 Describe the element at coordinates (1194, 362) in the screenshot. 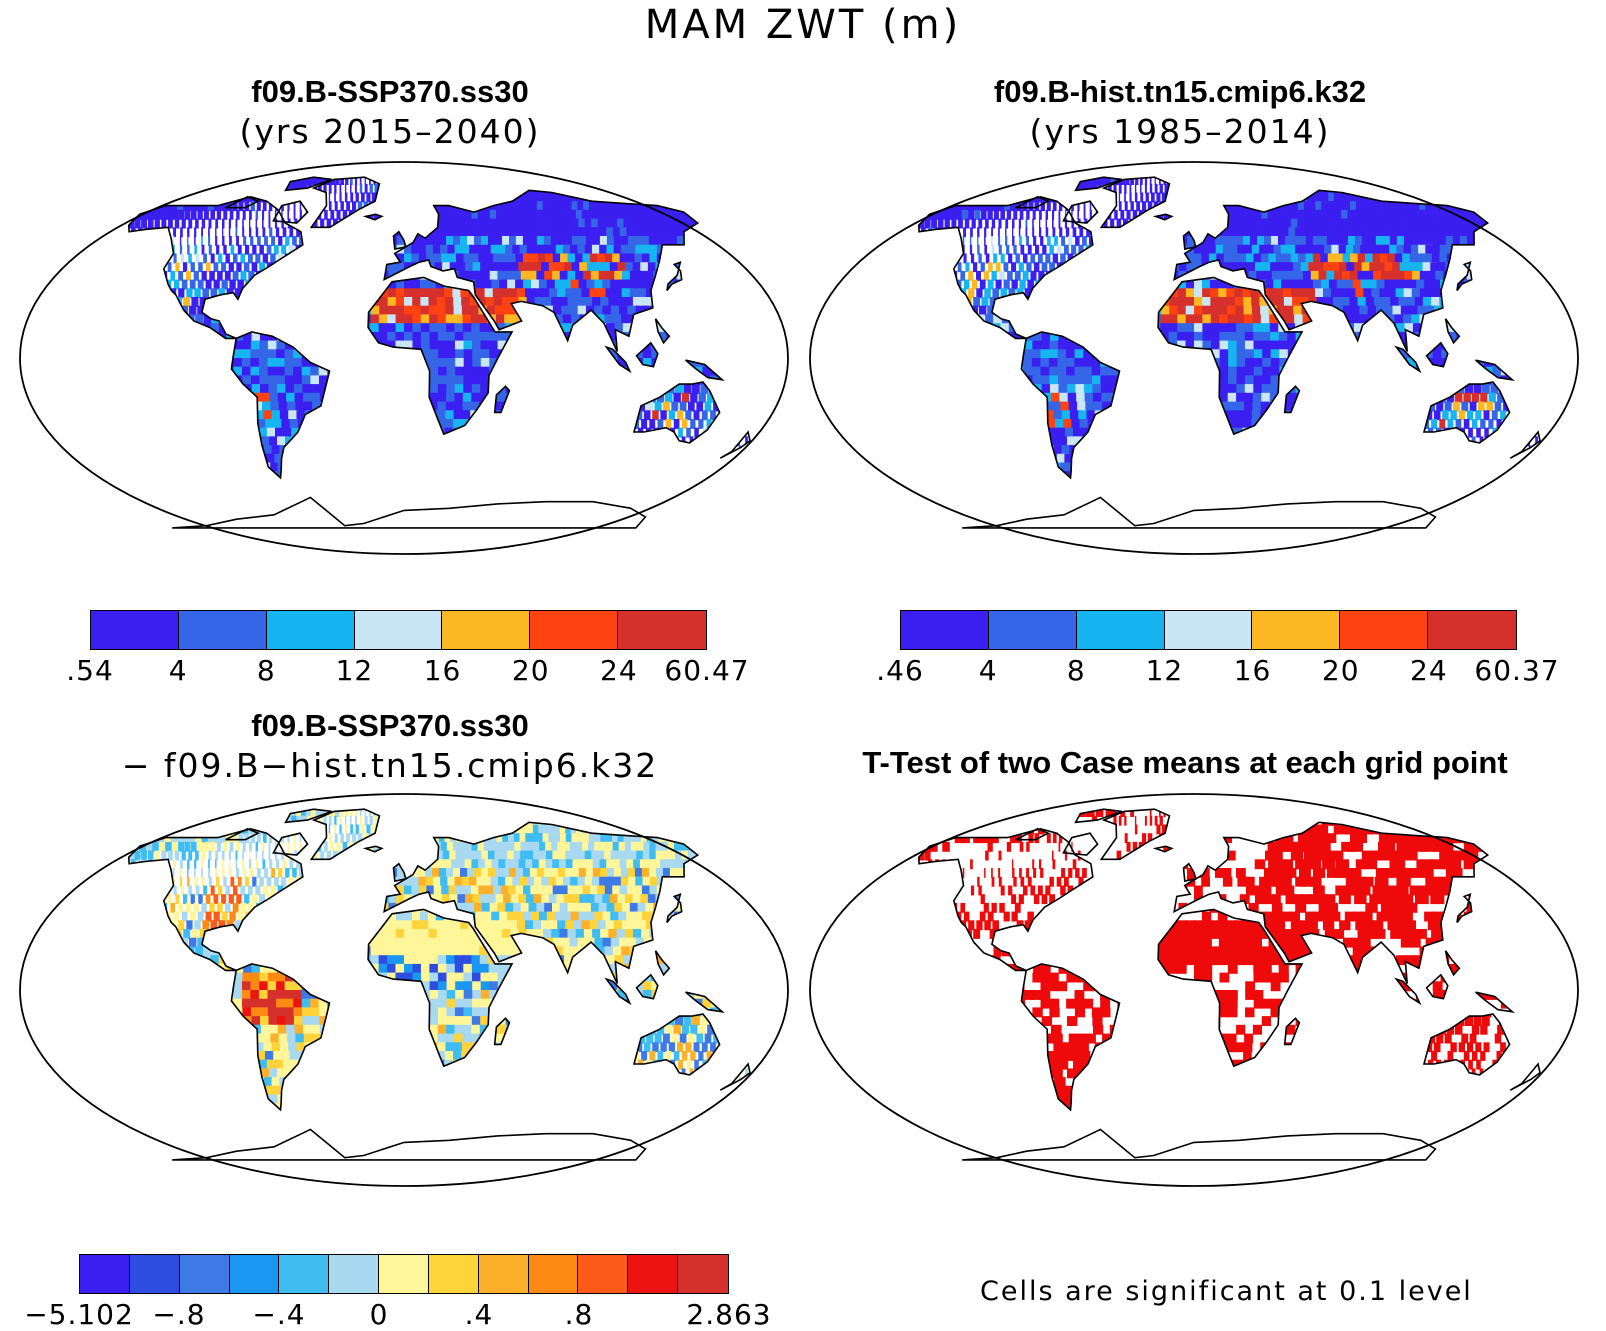

I see `map-panel-hist` at that location.